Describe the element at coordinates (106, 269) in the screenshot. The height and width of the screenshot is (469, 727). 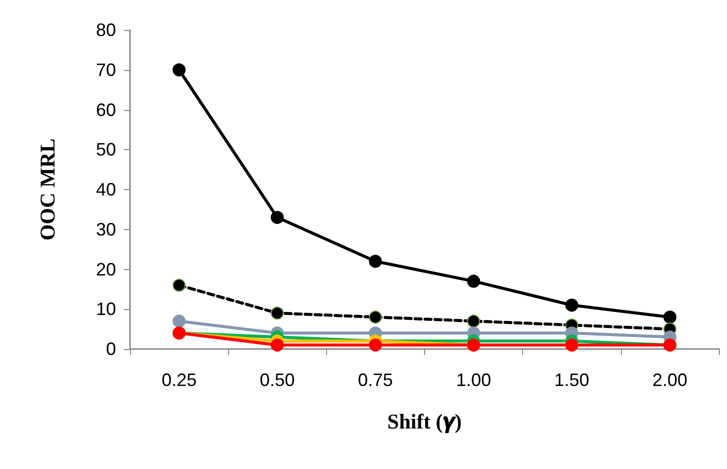
I see `y-tick-label: 20` at that location.